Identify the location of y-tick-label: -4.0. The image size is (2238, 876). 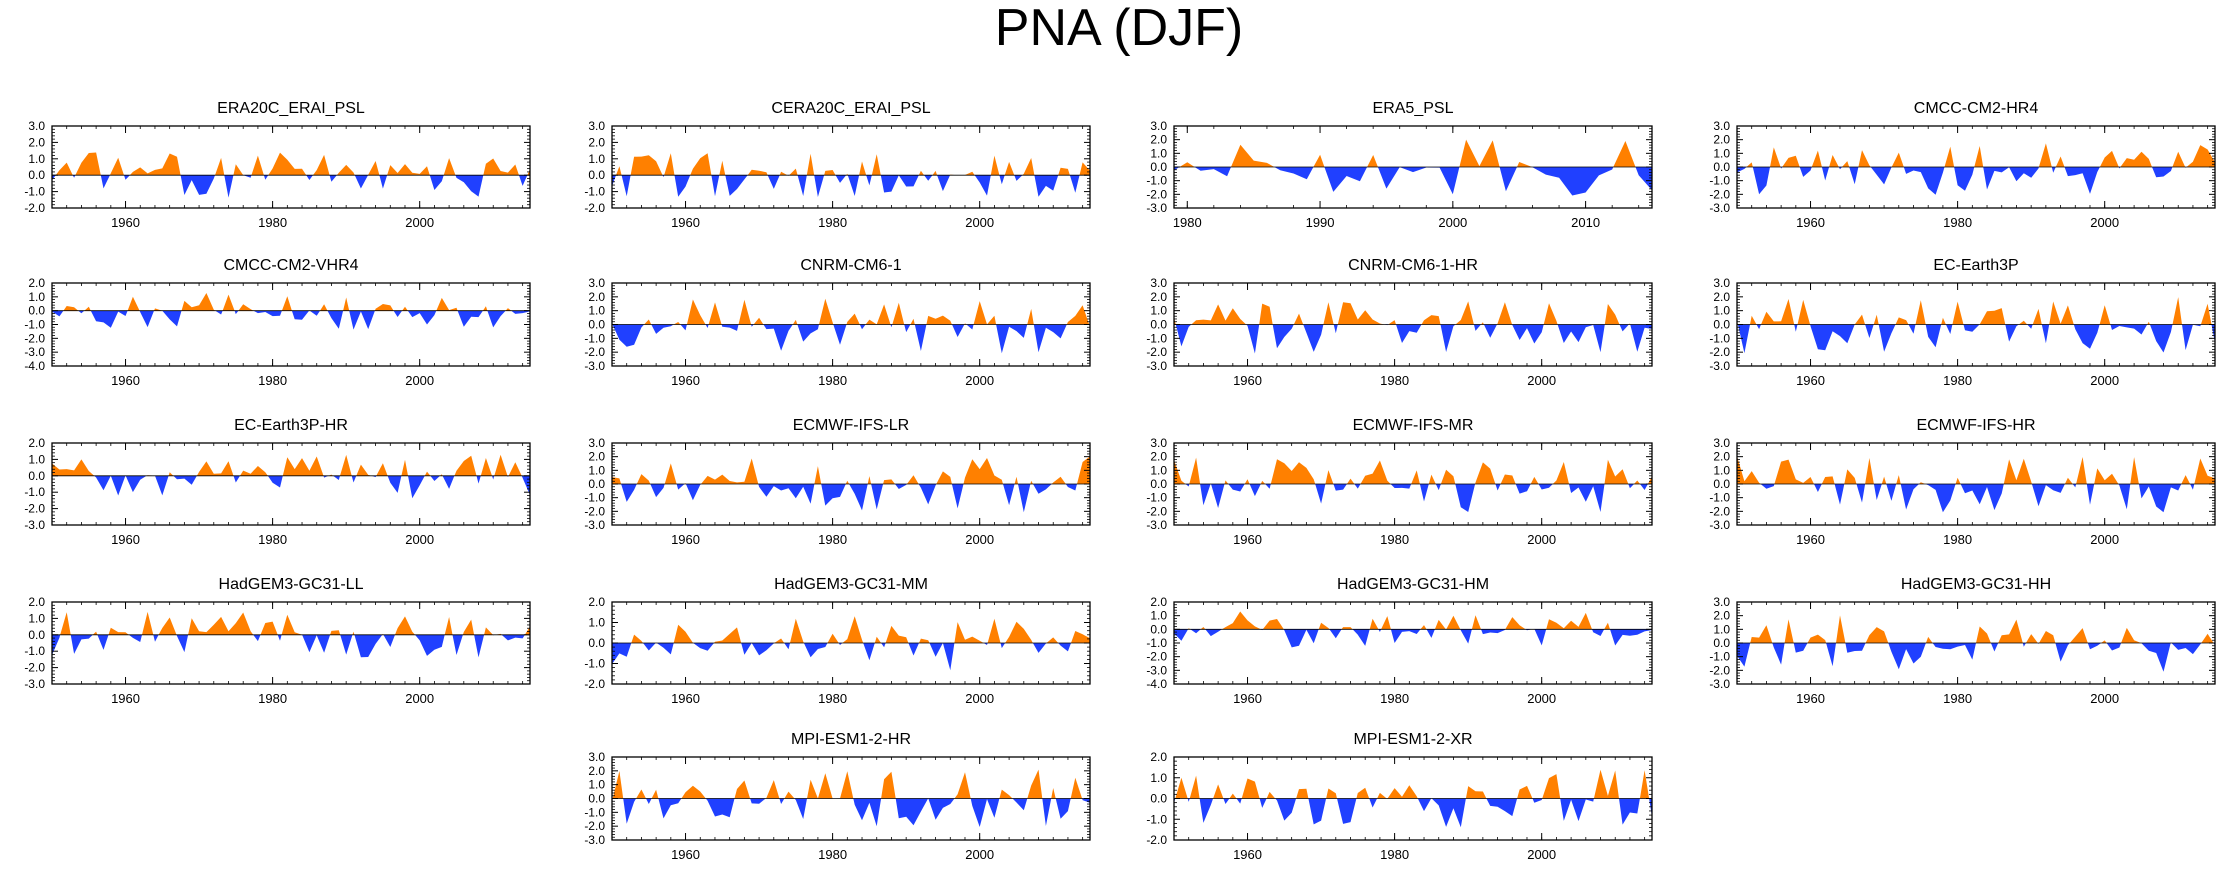
(34, 366).